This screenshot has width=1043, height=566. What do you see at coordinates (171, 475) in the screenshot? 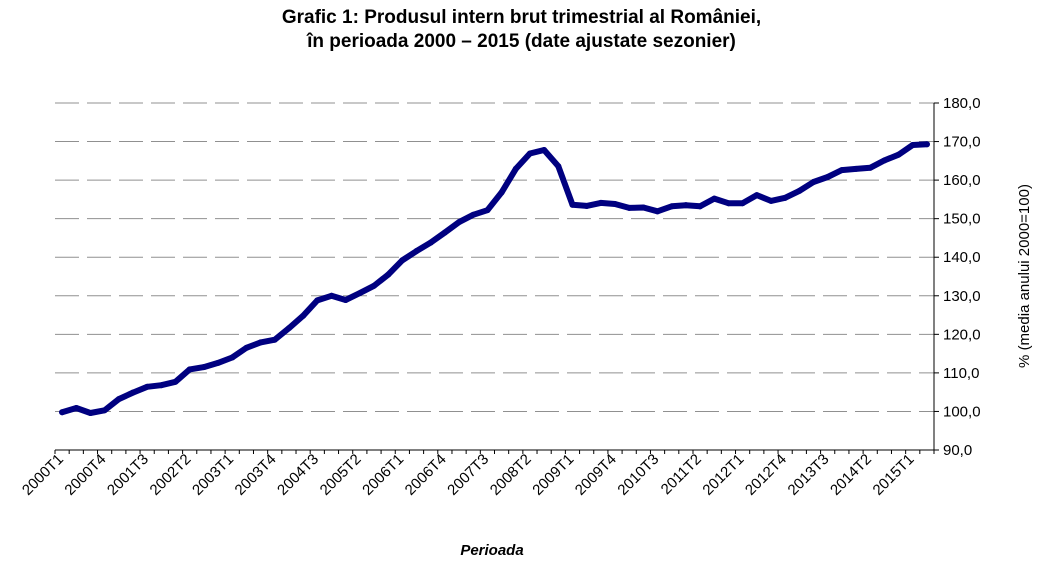
I see `x-tick-label: 2002T2` at bounding box center [171, 475].